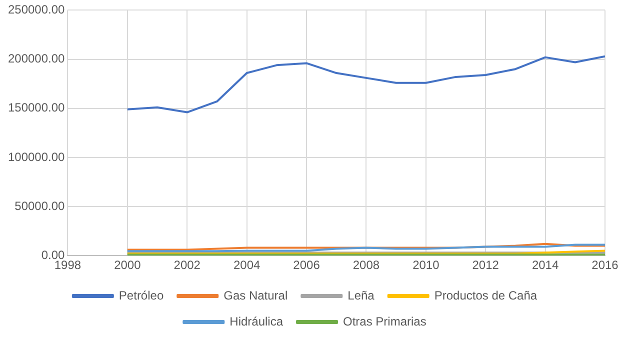 Image resolution: width=625 pixels, height=343 pixels. I want to click on y-tick-label: 100000.00, so click(37, 157).